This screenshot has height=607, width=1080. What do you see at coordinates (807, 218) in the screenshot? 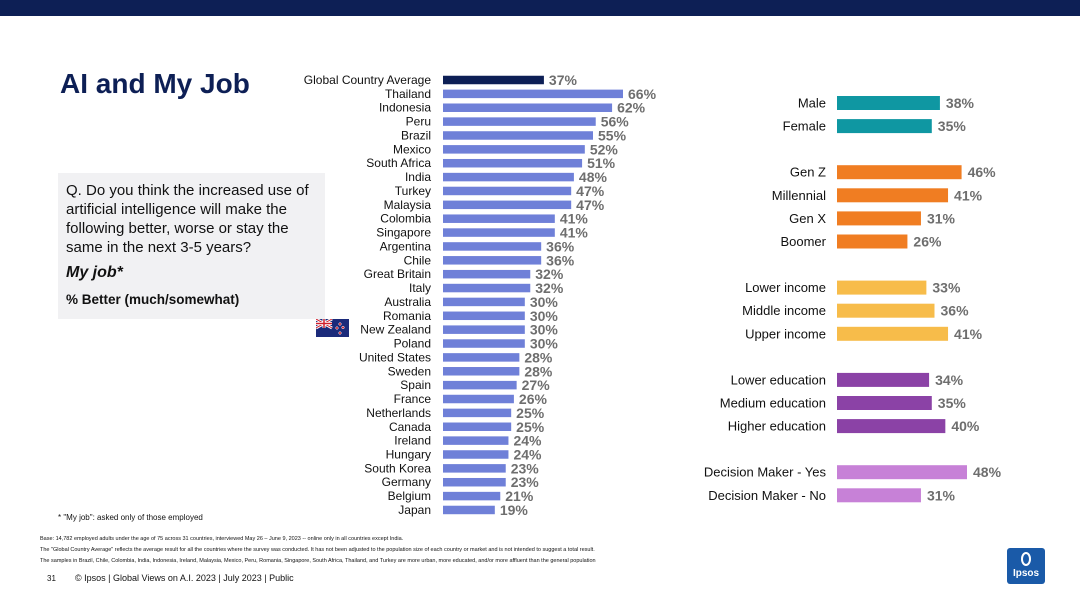
I see `group-label-gen-x: Gen X` at bounding box center [807, 218].